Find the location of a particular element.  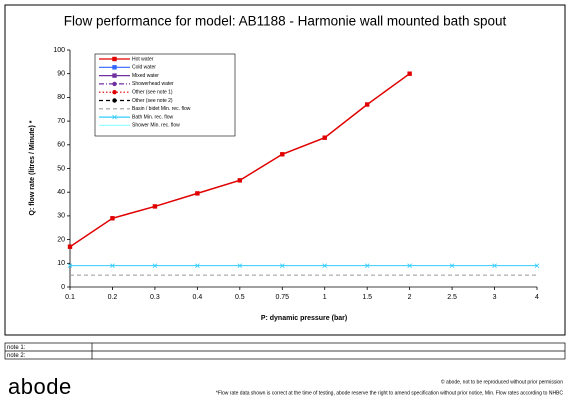

y-tick-label: 70 is located at coordinates (61, 121).